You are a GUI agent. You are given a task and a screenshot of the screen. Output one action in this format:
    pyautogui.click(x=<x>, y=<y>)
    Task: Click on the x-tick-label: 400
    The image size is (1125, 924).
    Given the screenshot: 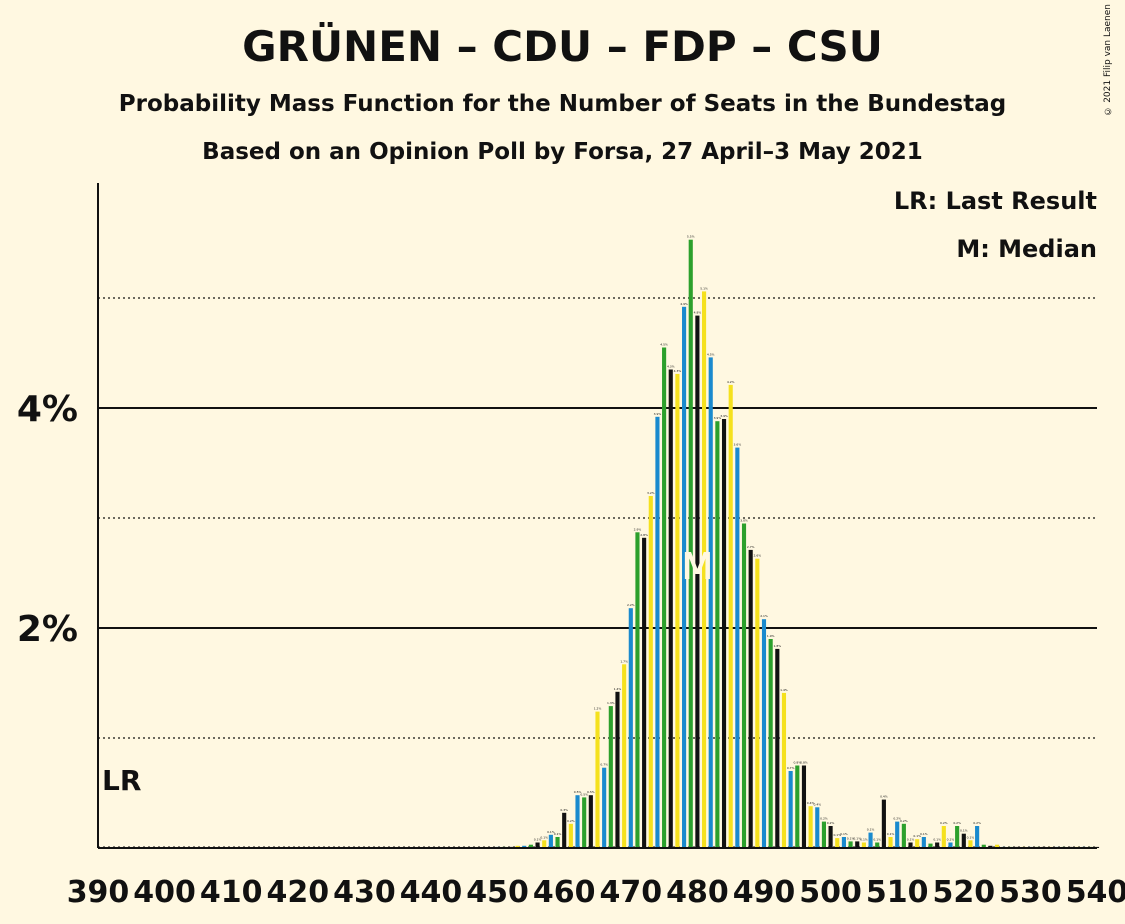 What is the action you would take?
    pyautogui.click(x=164, y=892)
    